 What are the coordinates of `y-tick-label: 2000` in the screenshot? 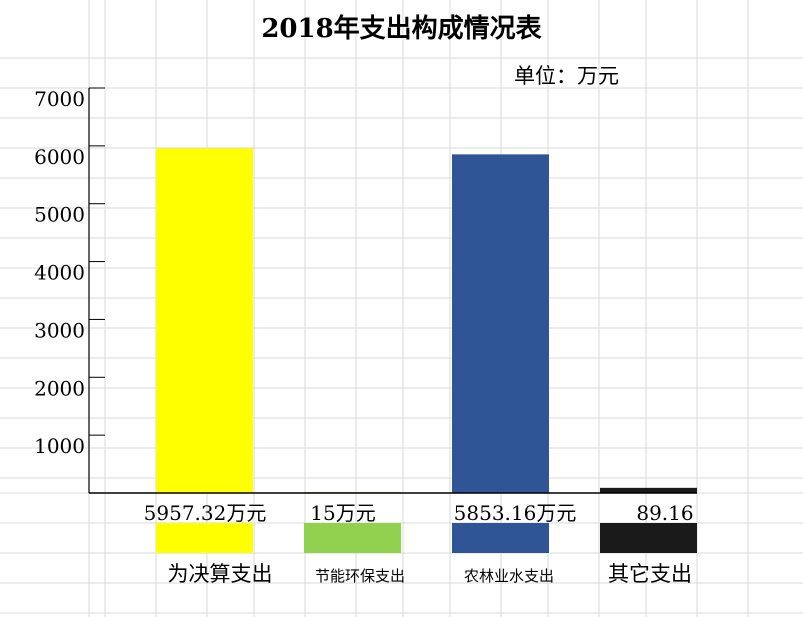 It's located at (59, 388).